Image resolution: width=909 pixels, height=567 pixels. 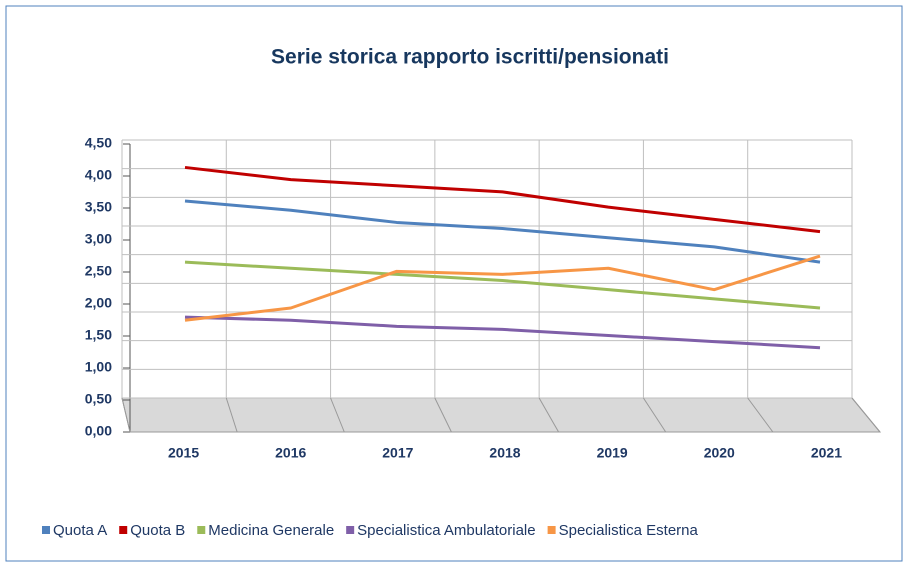 I want to click on x-tick-label: 2019, so click(x=612, y=453).